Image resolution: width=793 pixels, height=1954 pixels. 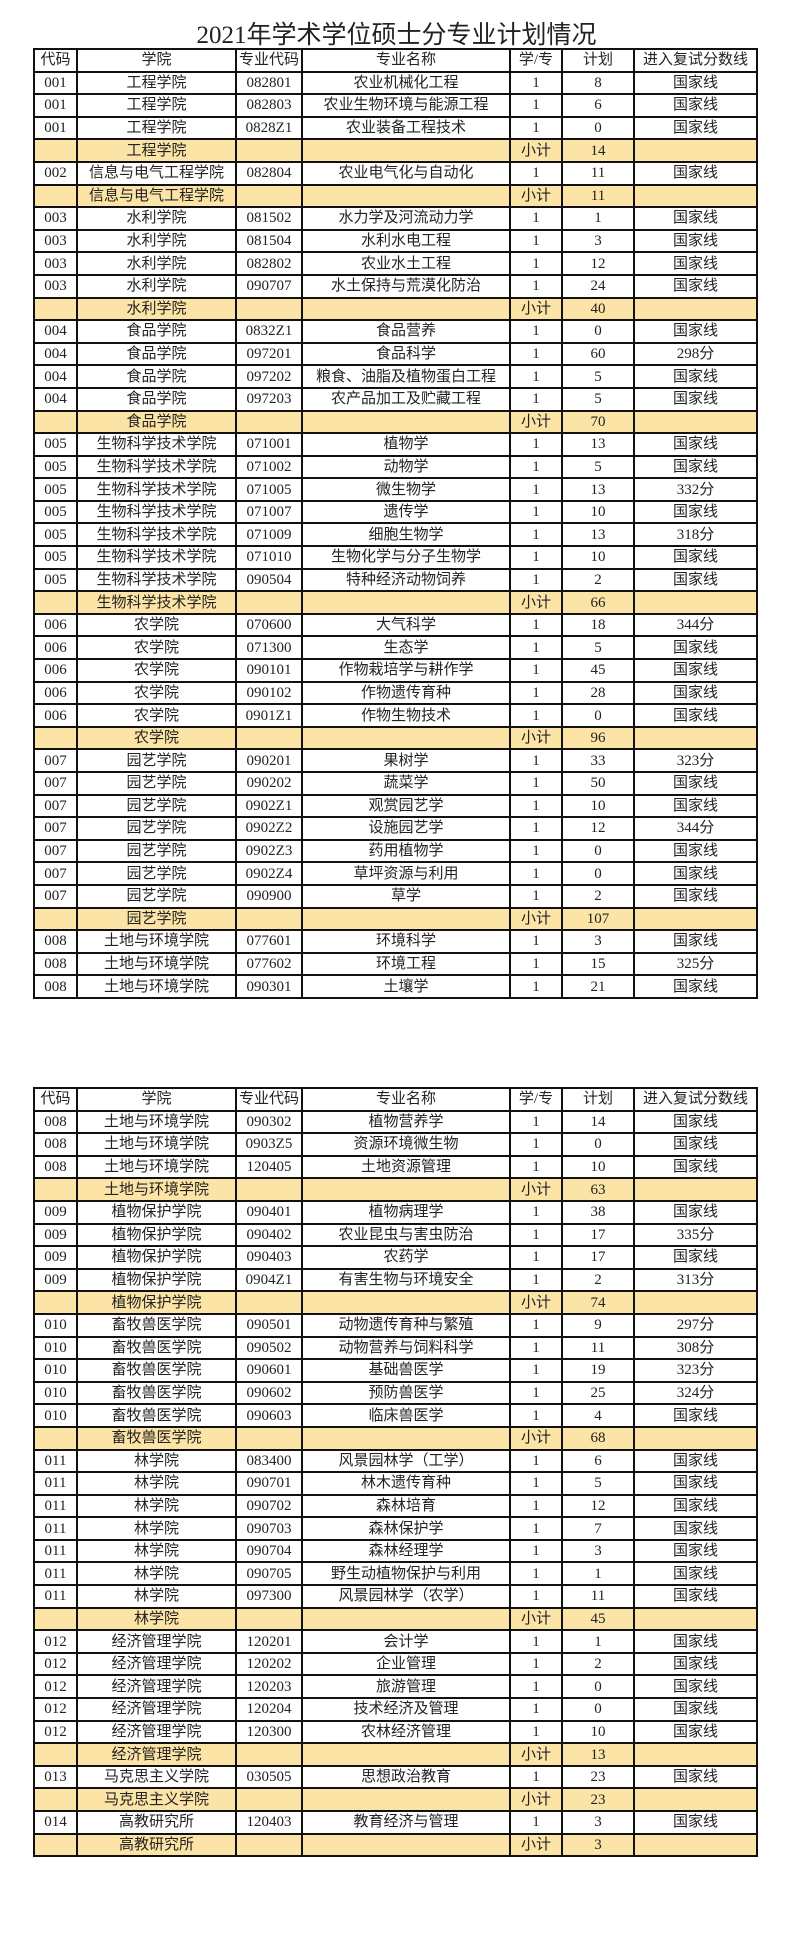 What do you see at coordinates (598, 986) in the screenshot?
I see `cell-plan: 21` at bounding box center [598, 986].